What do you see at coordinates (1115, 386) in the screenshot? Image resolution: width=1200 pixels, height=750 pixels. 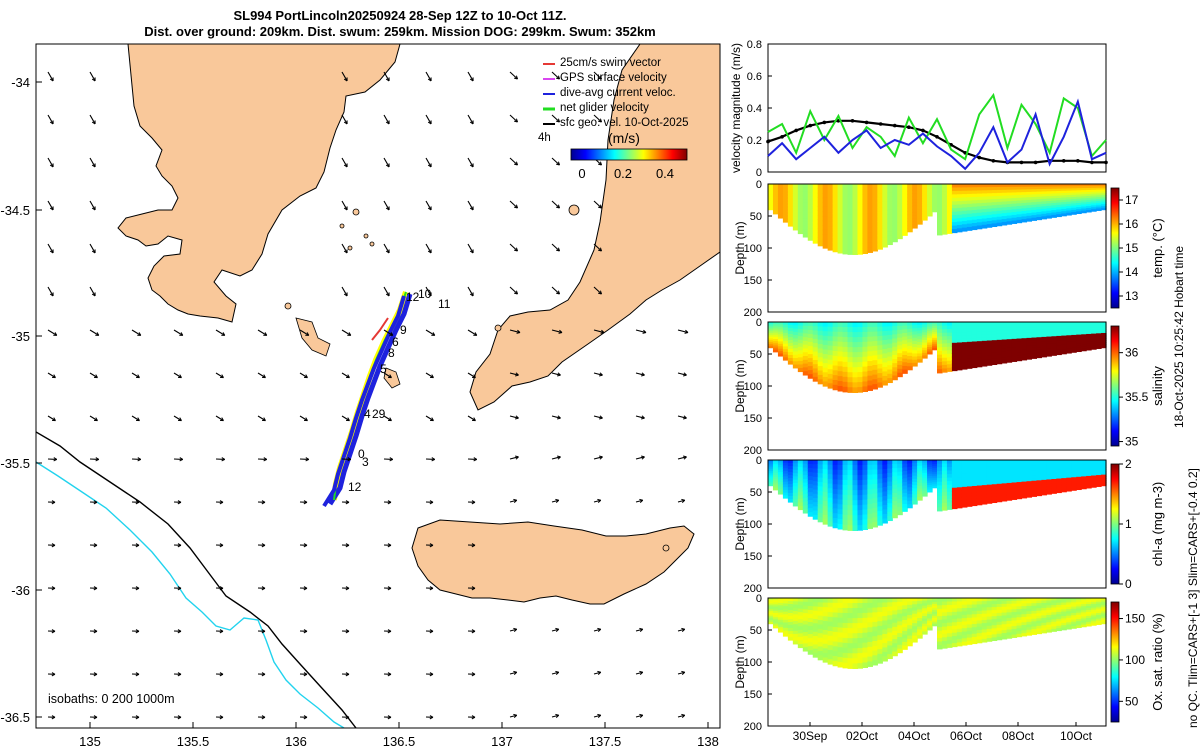 I see `heatmap-colorbar` at bounding box center [1115, 386].